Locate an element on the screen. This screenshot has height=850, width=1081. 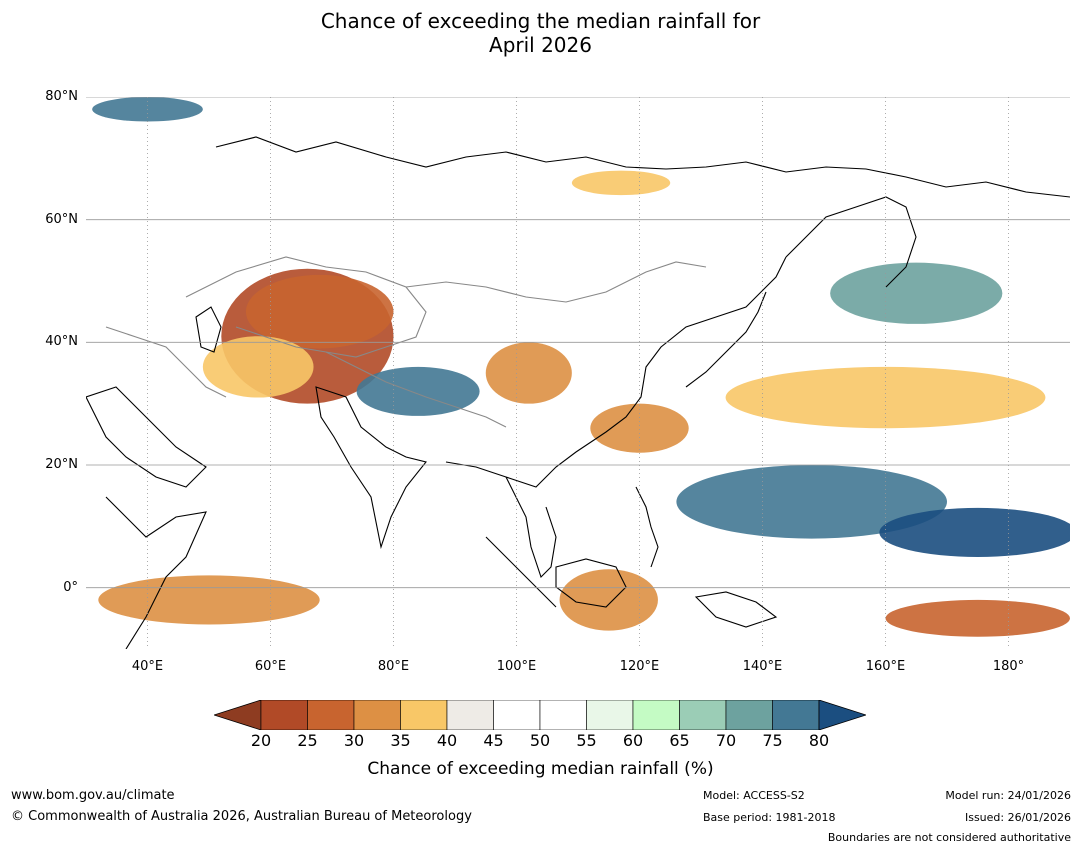
colorbar-tick-13: 80 is located at coordinates (819, 740).